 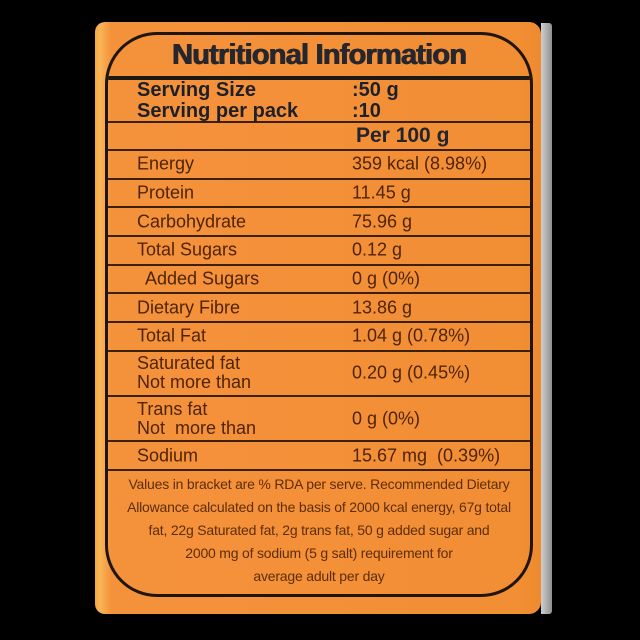 I want to click on table-row-total-fat: Total Fat 1.04 g (0.78%), so click(x=319, y=337).